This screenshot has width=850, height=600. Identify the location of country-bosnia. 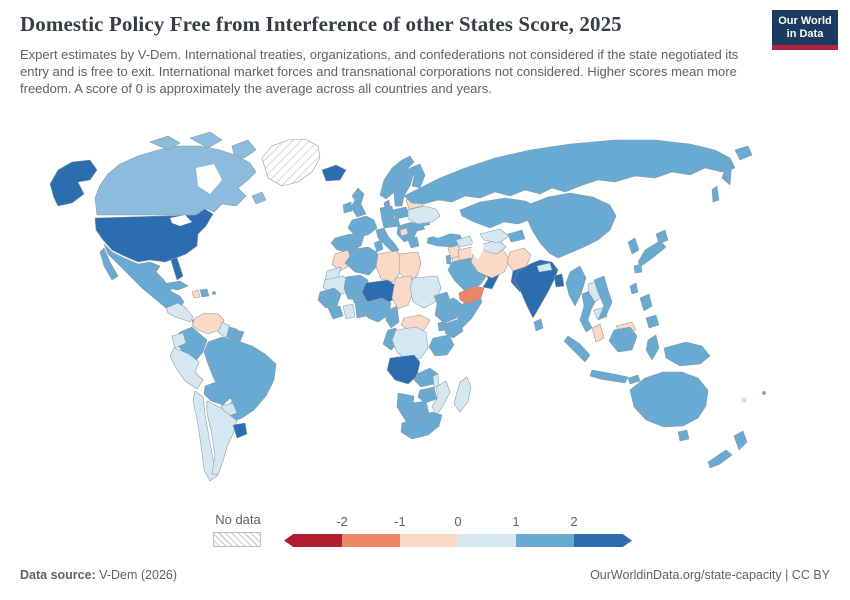
(404, 232).